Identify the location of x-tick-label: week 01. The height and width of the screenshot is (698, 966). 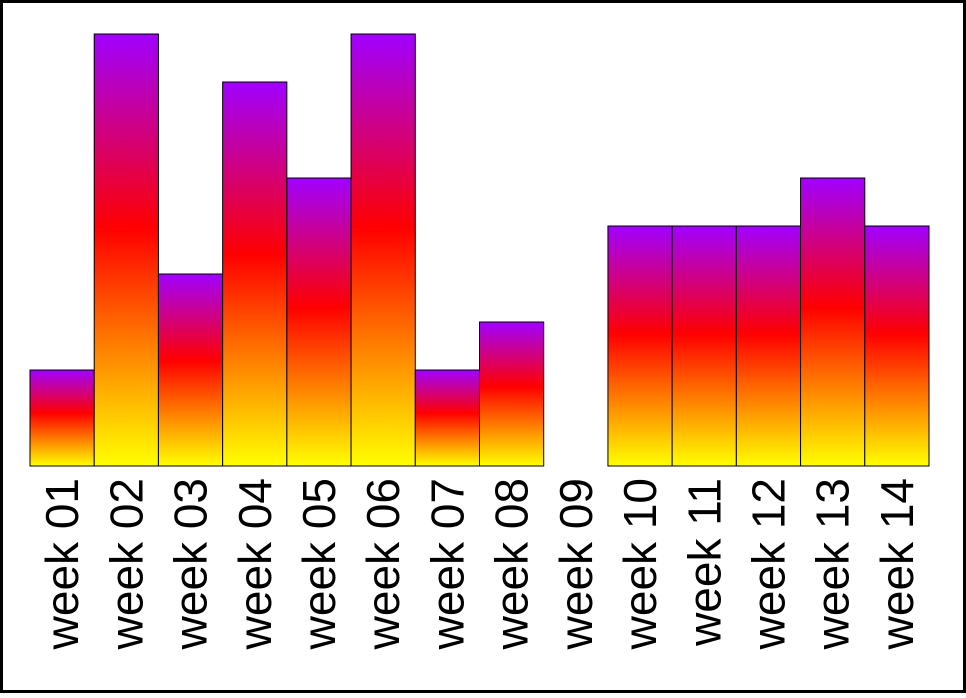
(62, 564).